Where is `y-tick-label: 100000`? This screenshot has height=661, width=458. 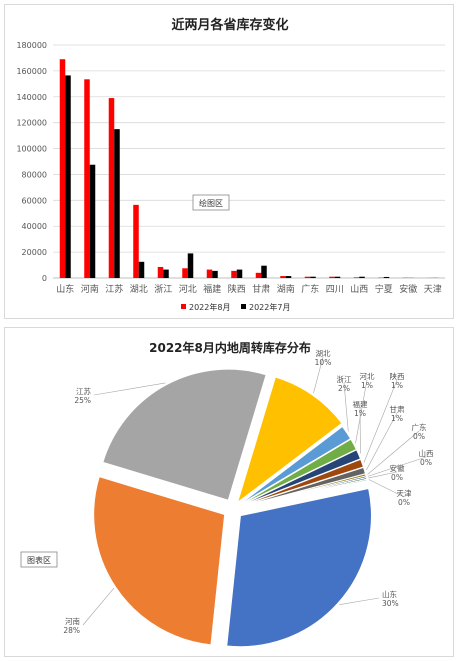 y-tick-label: 100000 is located at coordinates (31, 149).